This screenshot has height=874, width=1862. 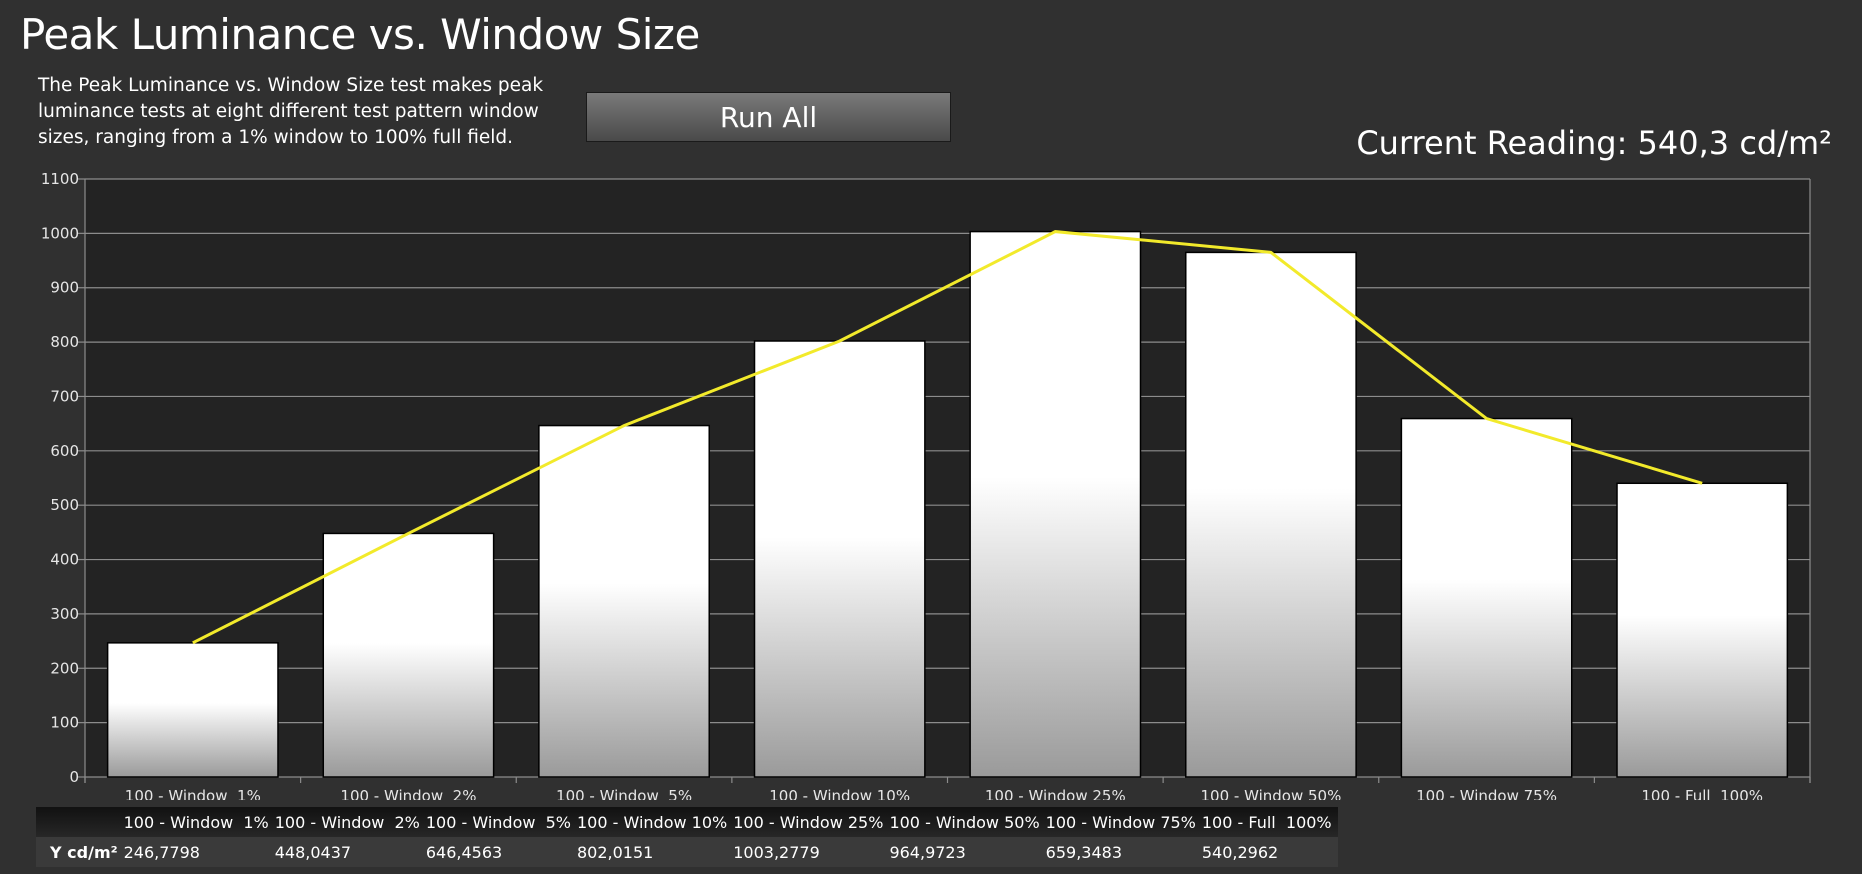 I want to click on page-title: Peak Luminance vs. Window Size, so click(x=360, y=34).